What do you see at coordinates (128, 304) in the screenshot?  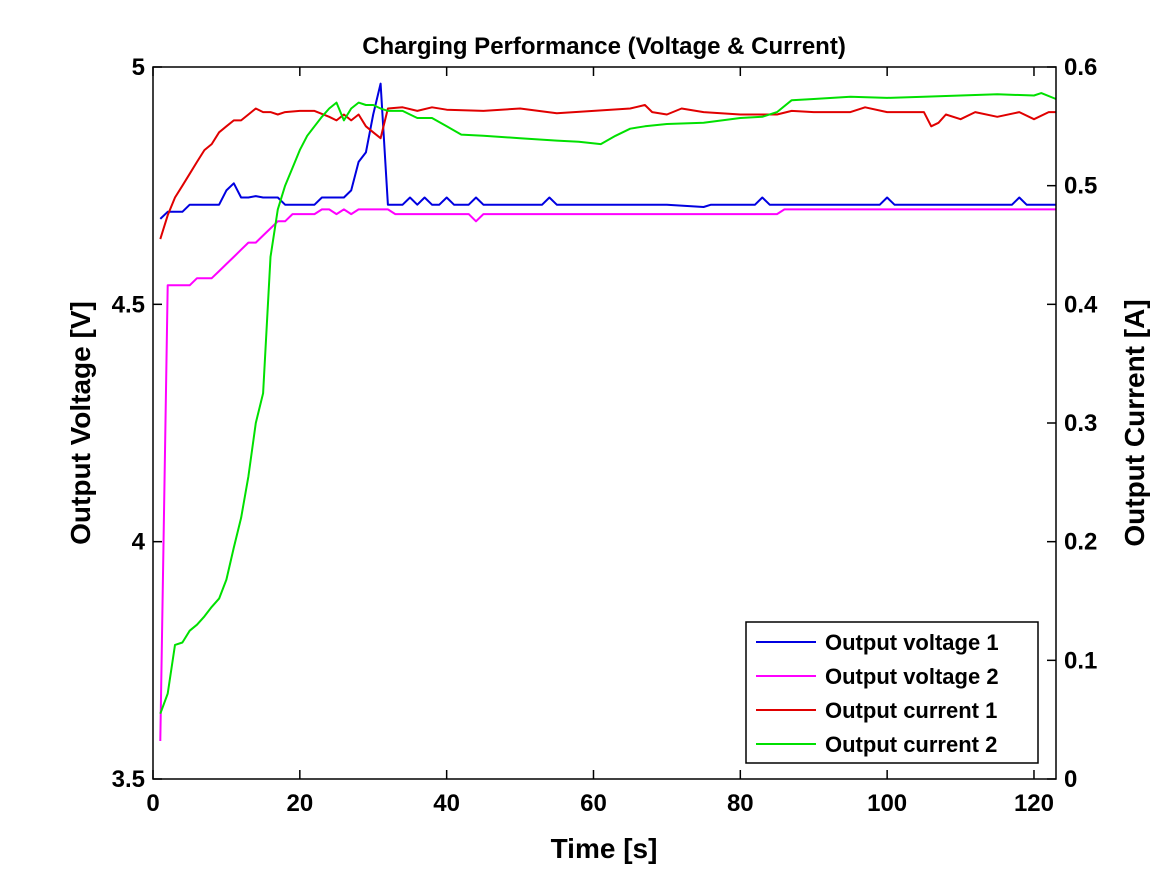 I see `y-left-tick-label: 4.5` at bounding box center [128, 304].